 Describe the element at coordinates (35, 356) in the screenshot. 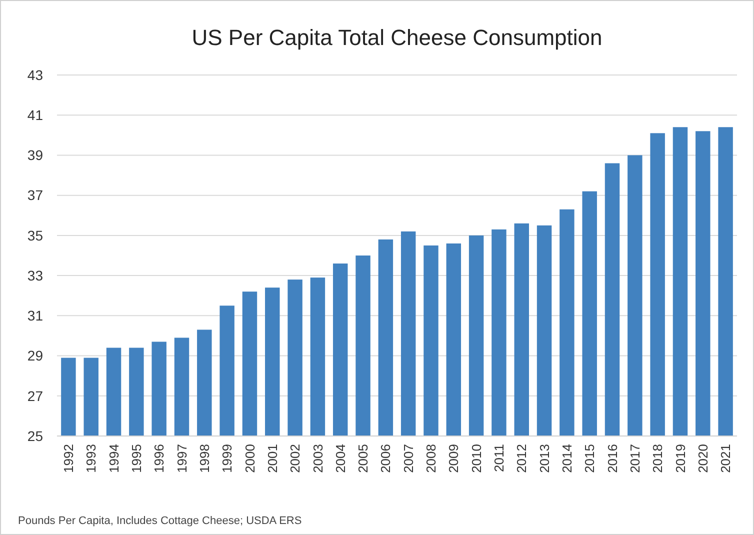

I see `y-tick-label: 29` at that location.